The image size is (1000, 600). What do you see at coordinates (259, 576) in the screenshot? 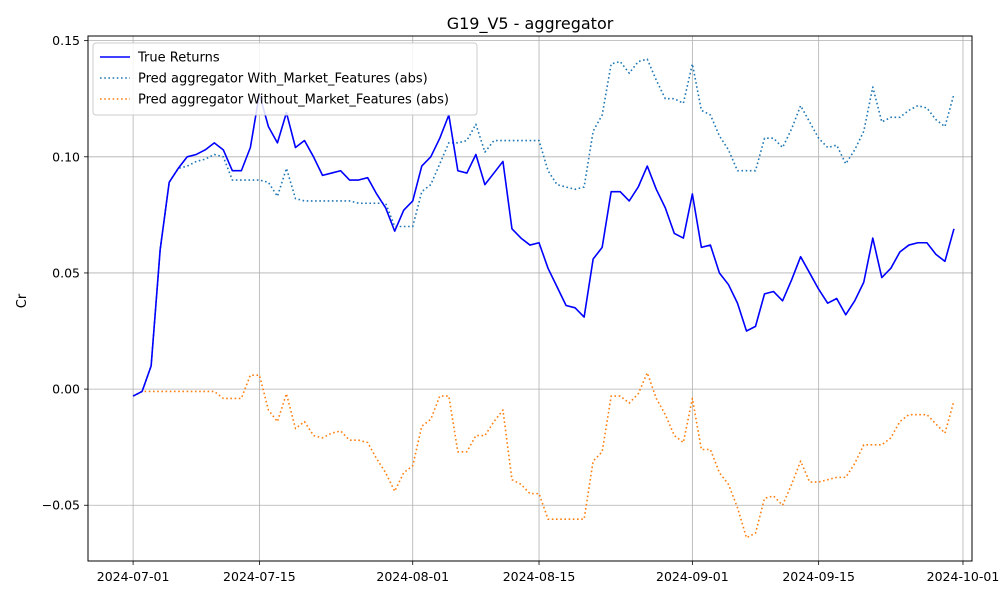
I see `x-tick-label: 2024-07-15` at bounding box center [259, 576].